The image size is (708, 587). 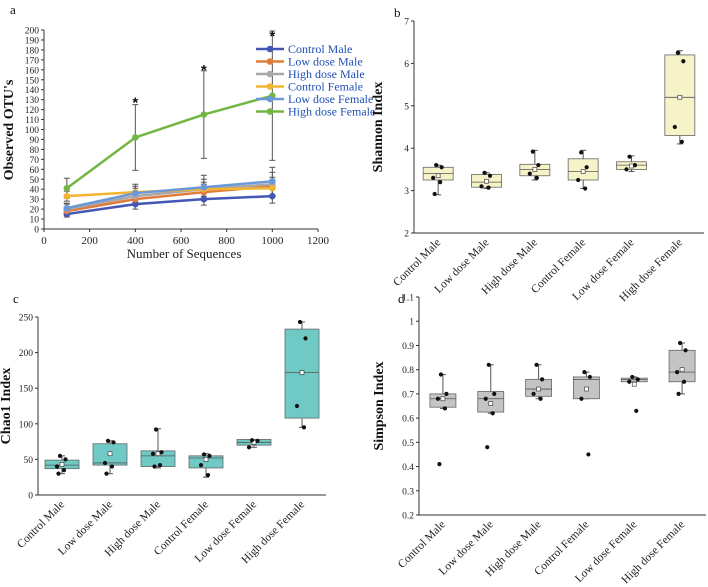 I want to click on y-tick-label: 10, so click(x=35, y=221).